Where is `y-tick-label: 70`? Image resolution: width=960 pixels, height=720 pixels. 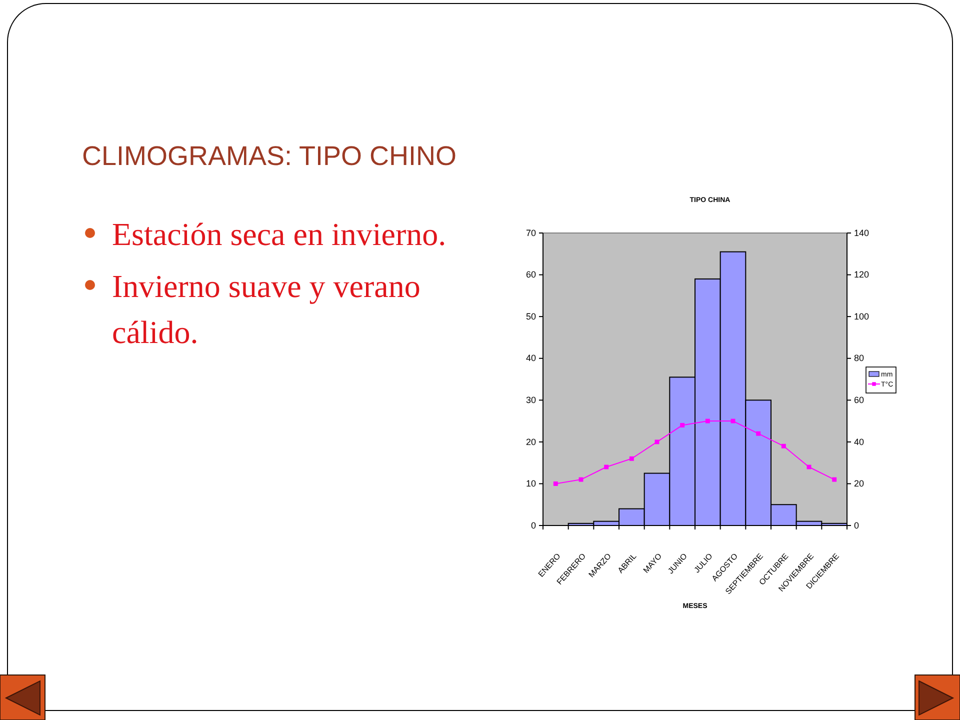 y-tick-label: 70 is located at coordinates (531, 233).